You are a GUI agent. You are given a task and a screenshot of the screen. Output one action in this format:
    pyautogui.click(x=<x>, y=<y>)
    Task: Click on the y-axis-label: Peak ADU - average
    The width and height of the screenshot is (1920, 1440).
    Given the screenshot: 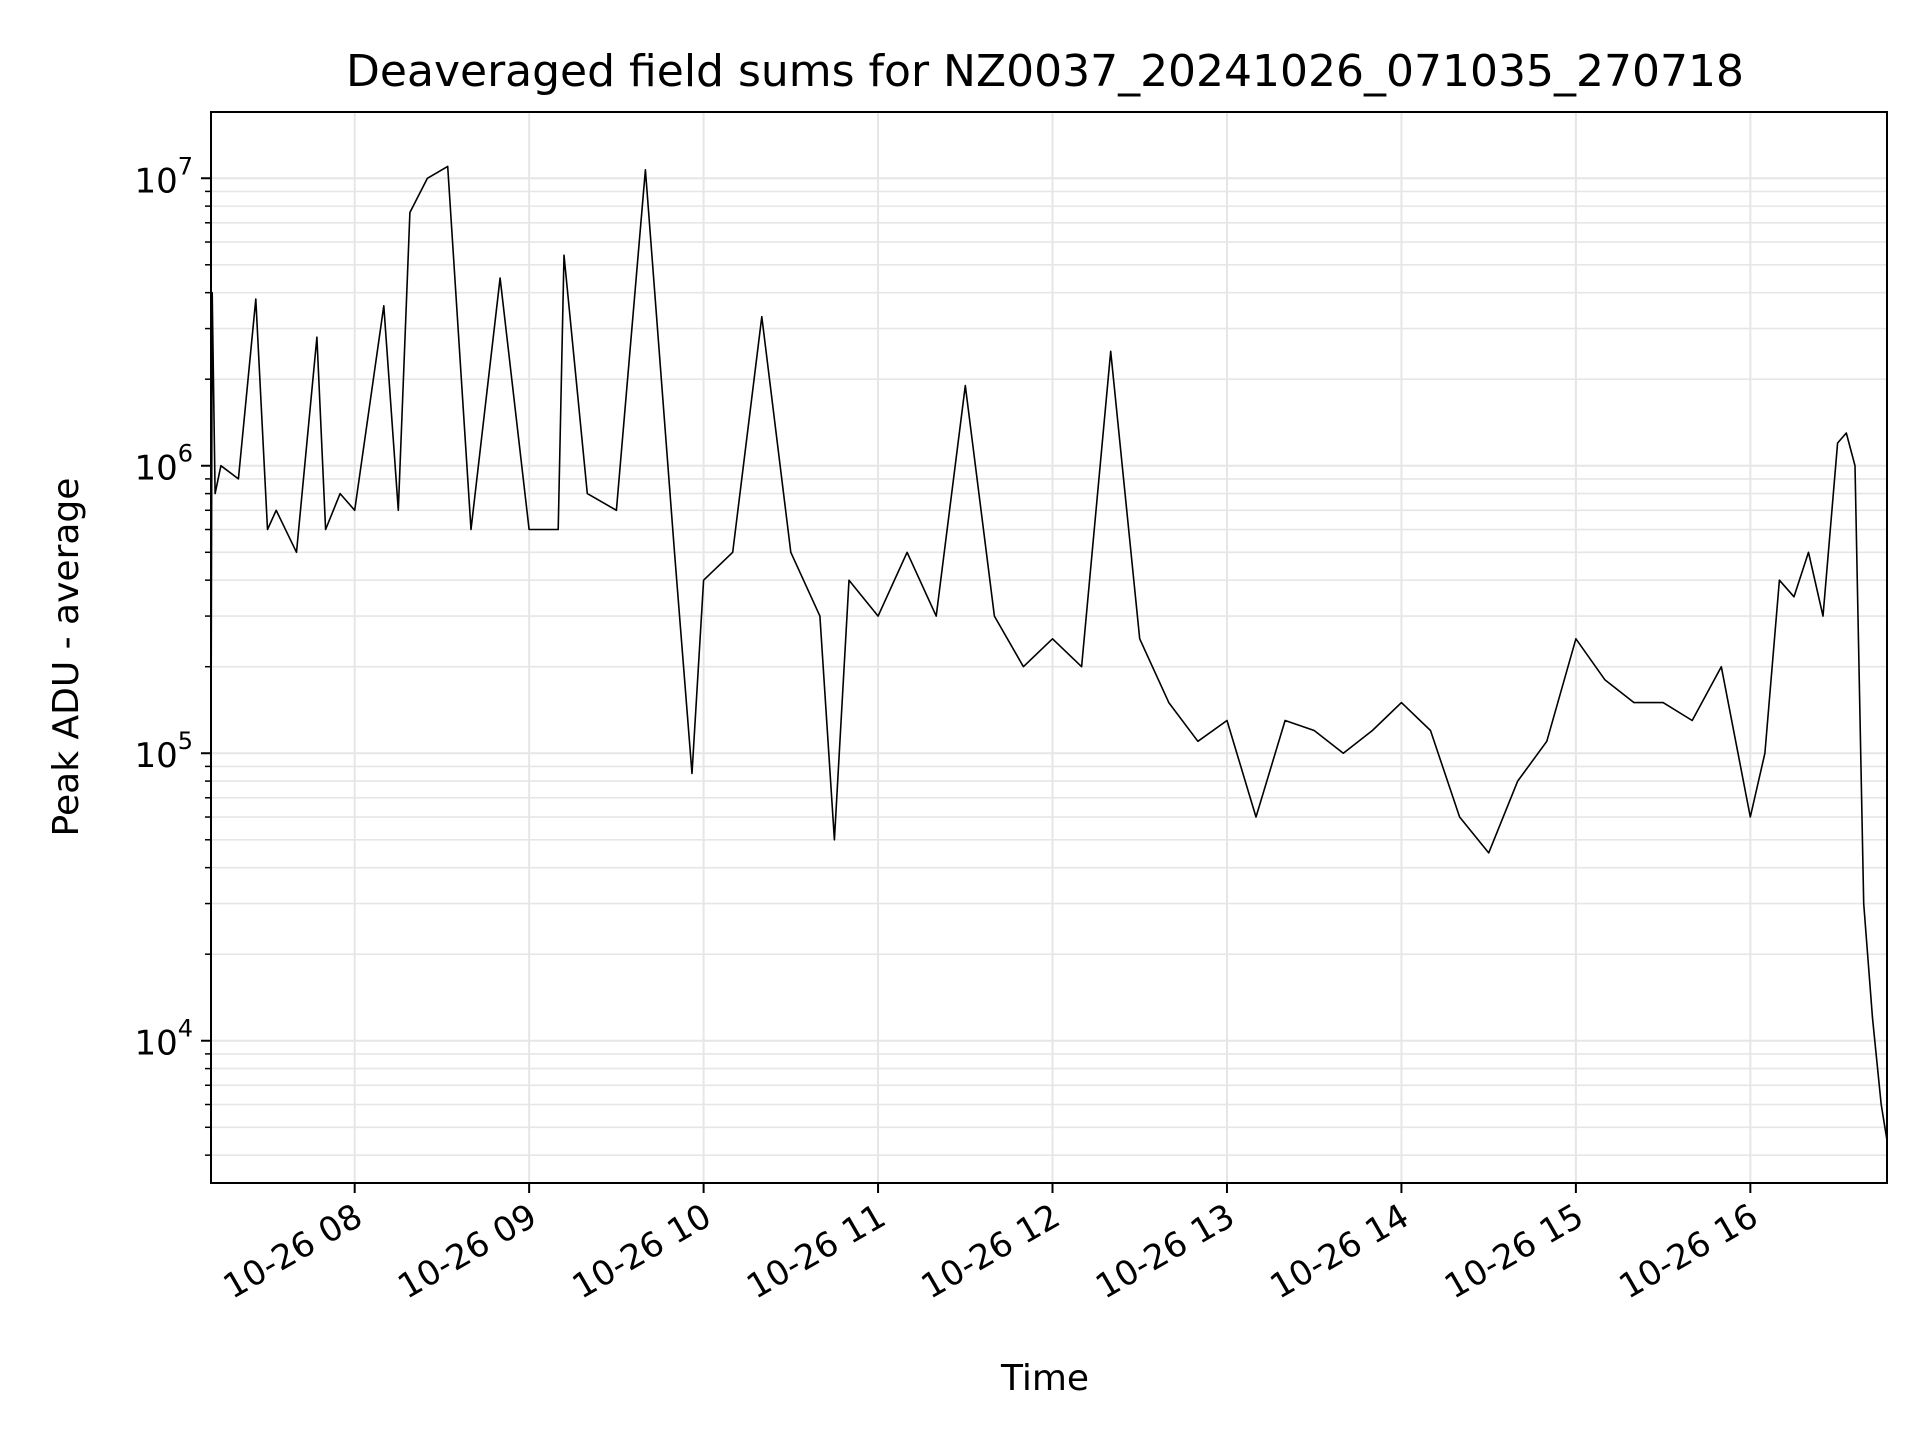 What is the action you would take?
    pyautogui.click(x=66, y=657)
    